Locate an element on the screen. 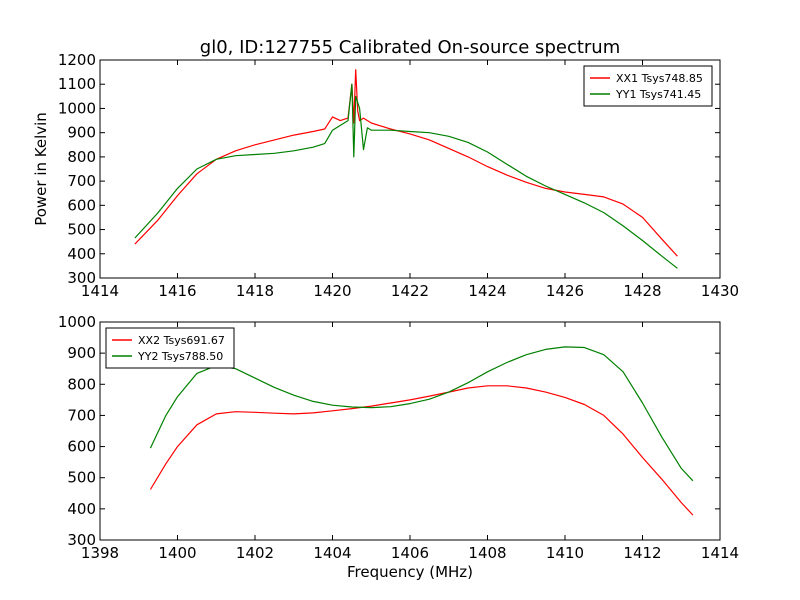 The height and width of the screenshot is (600, 800). x-tick-label: 1430 is located at coordinates (720, 291).